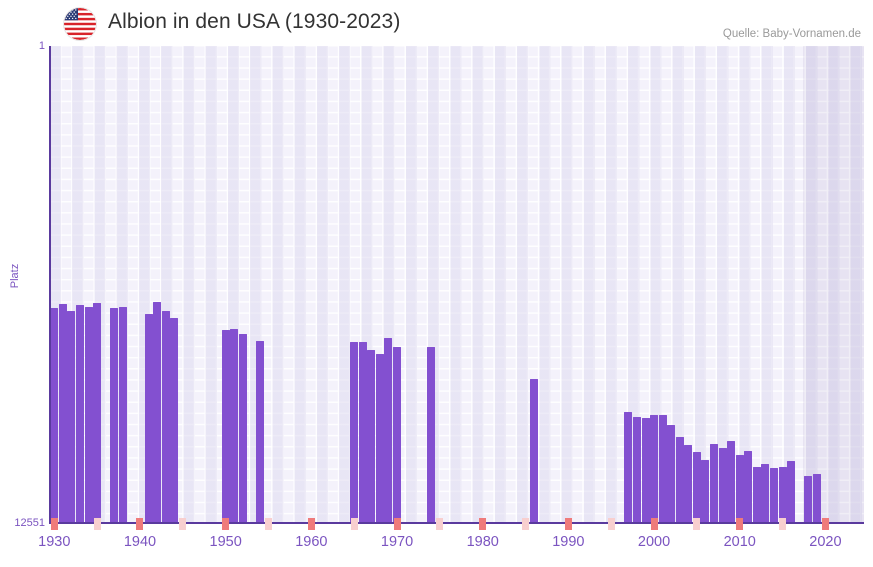  I want to click on bar-2012, so click(756, 494).